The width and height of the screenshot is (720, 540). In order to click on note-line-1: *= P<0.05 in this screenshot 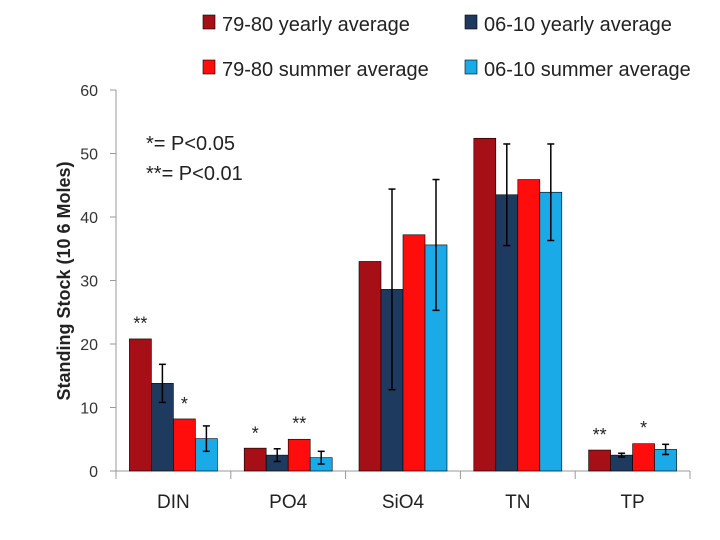, I will do `click(190, 144)`.